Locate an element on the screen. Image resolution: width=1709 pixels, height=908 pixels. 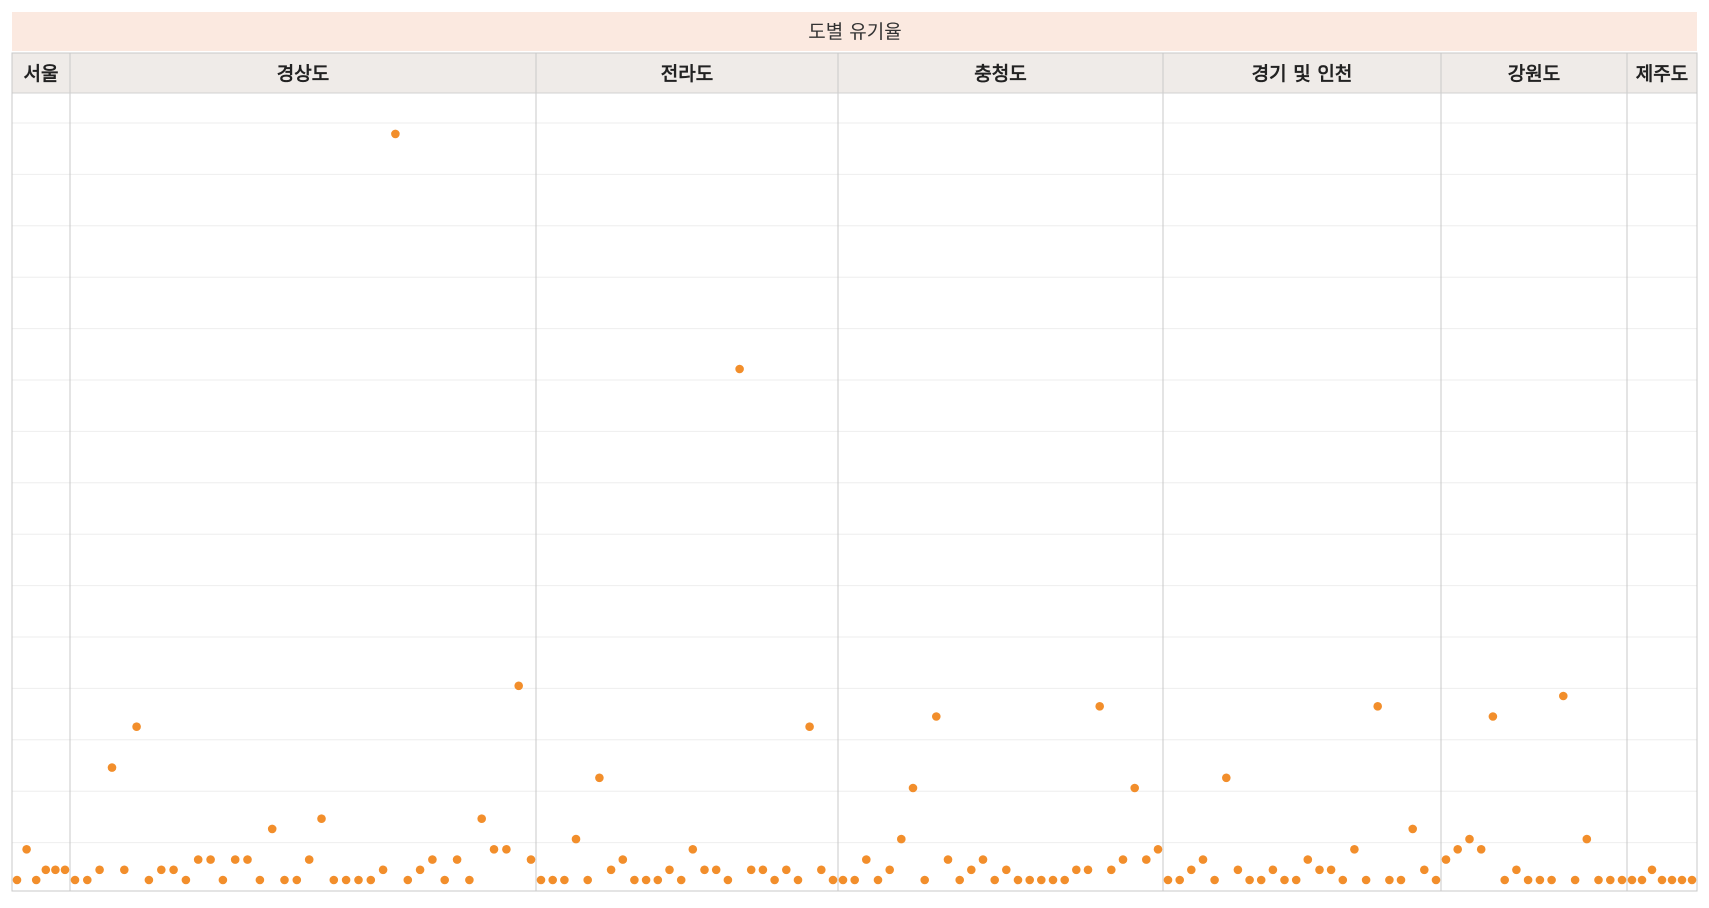
chart-title: 도별 유기율 is located at coordinates (854, 32).